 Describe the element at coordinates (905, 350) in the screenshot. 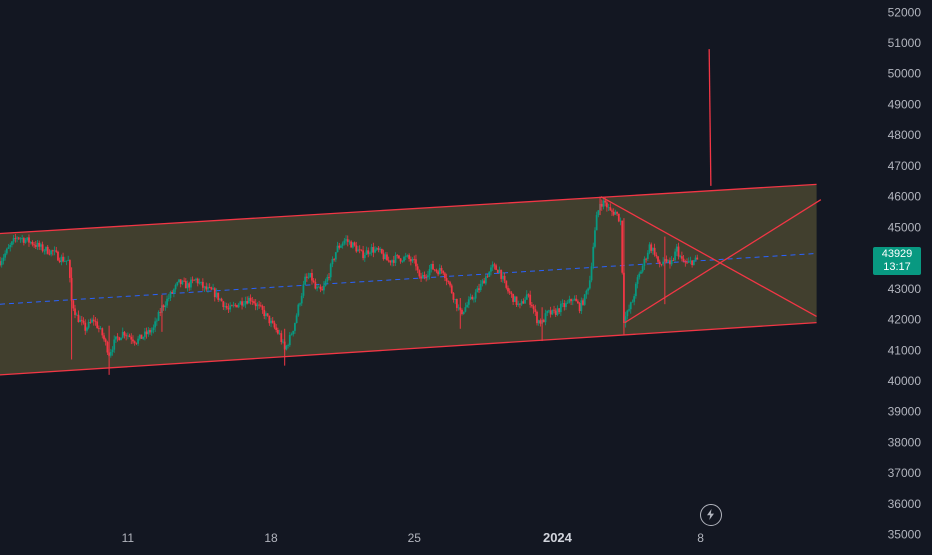

I see `price-tick-label: 41000` at that location.